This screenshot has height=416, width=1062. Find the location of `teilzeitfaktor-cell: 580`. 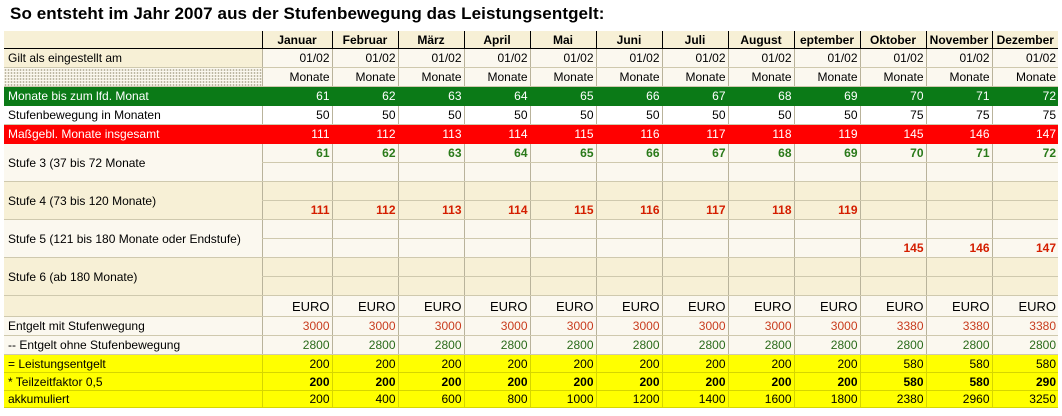

teilzeitfaktor-cell: 580 is located at coordinates (958, 381).